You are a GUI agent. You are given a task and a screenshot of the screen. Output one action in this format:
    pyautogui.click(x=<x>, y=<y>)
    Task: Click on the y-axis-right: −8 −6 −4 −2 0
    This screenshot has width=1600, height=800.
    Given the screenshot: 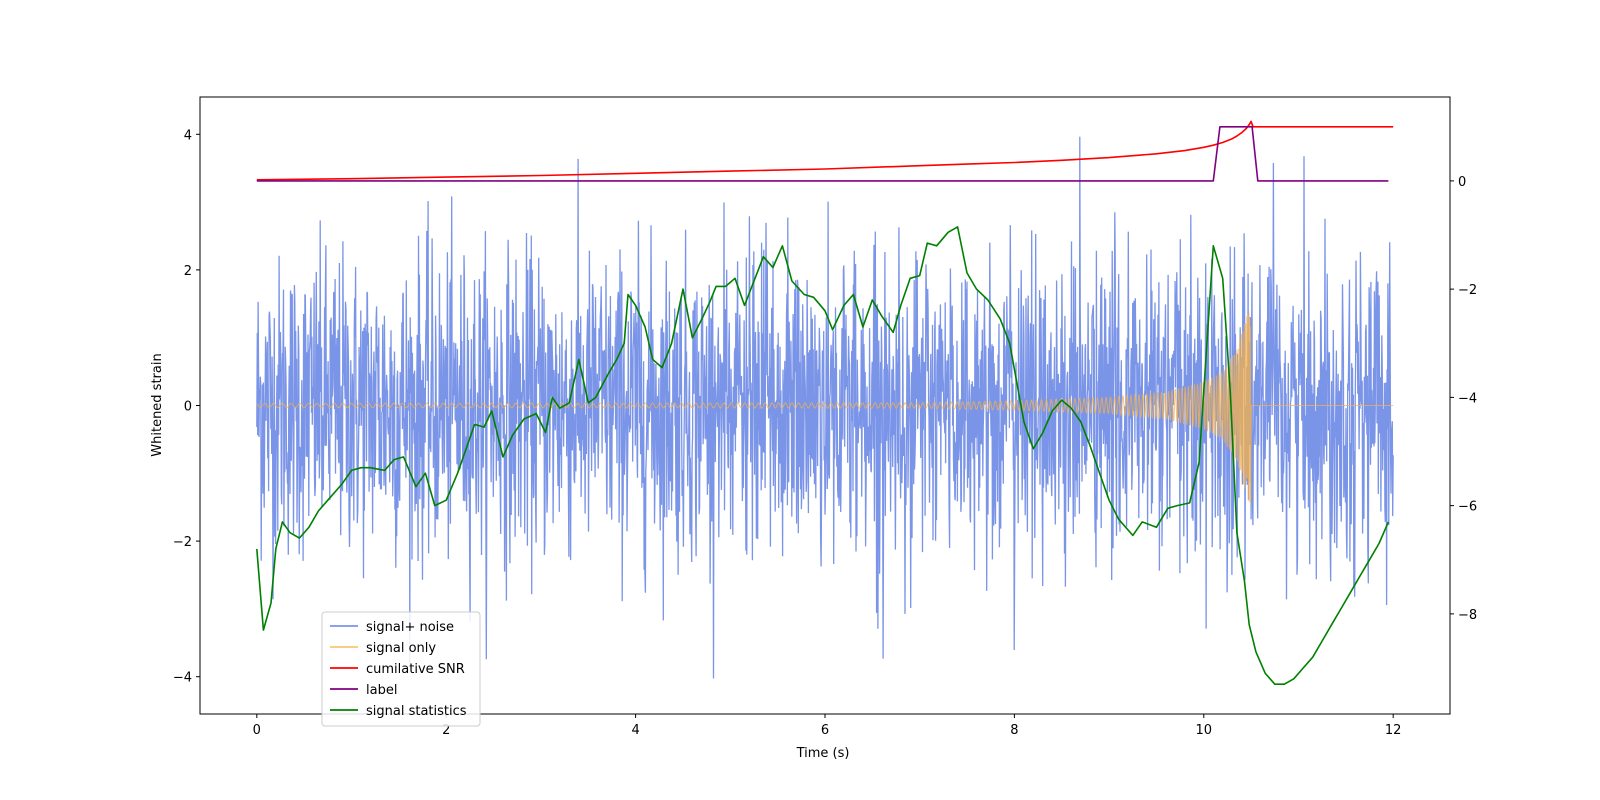 What is the action you would take?
    pyautogui.click(x=1463, y=399)
    